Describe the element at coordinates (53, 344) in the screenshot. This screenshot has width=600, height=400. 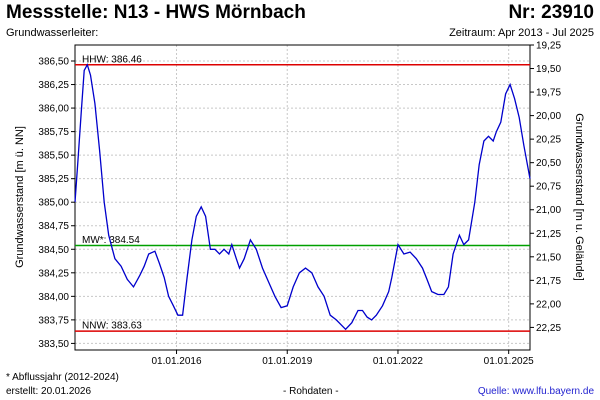
I see `y-tick-label: 383,50` at that location.